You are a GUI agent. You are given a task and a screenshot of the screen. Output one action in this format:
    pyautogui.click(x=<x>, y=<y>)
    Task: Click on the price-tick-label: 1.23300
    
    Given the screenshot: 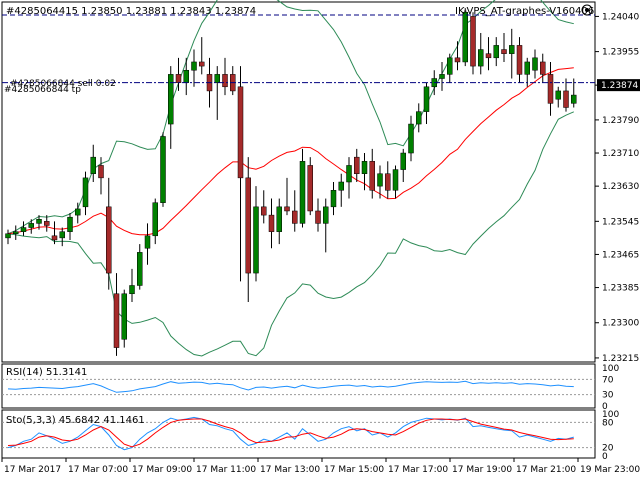 What is the action you would take?
    pyautogui.click(x=620, y=324)
    